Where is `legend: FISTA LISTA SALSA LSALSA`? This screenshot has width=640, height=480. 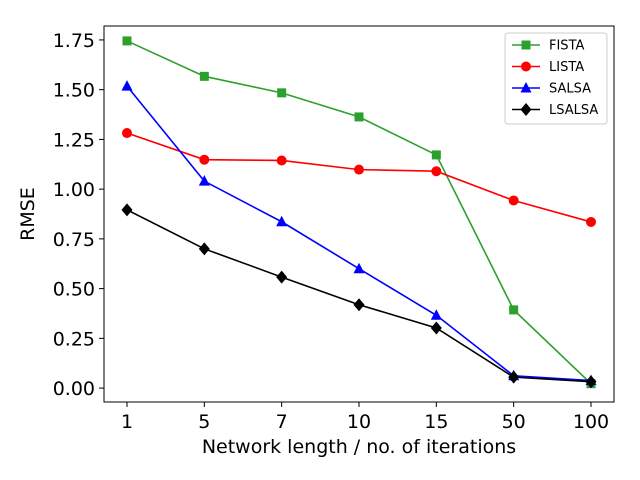
legend: FISTA LISTA SALSA LSALSA is located at coordinates (556, 78).